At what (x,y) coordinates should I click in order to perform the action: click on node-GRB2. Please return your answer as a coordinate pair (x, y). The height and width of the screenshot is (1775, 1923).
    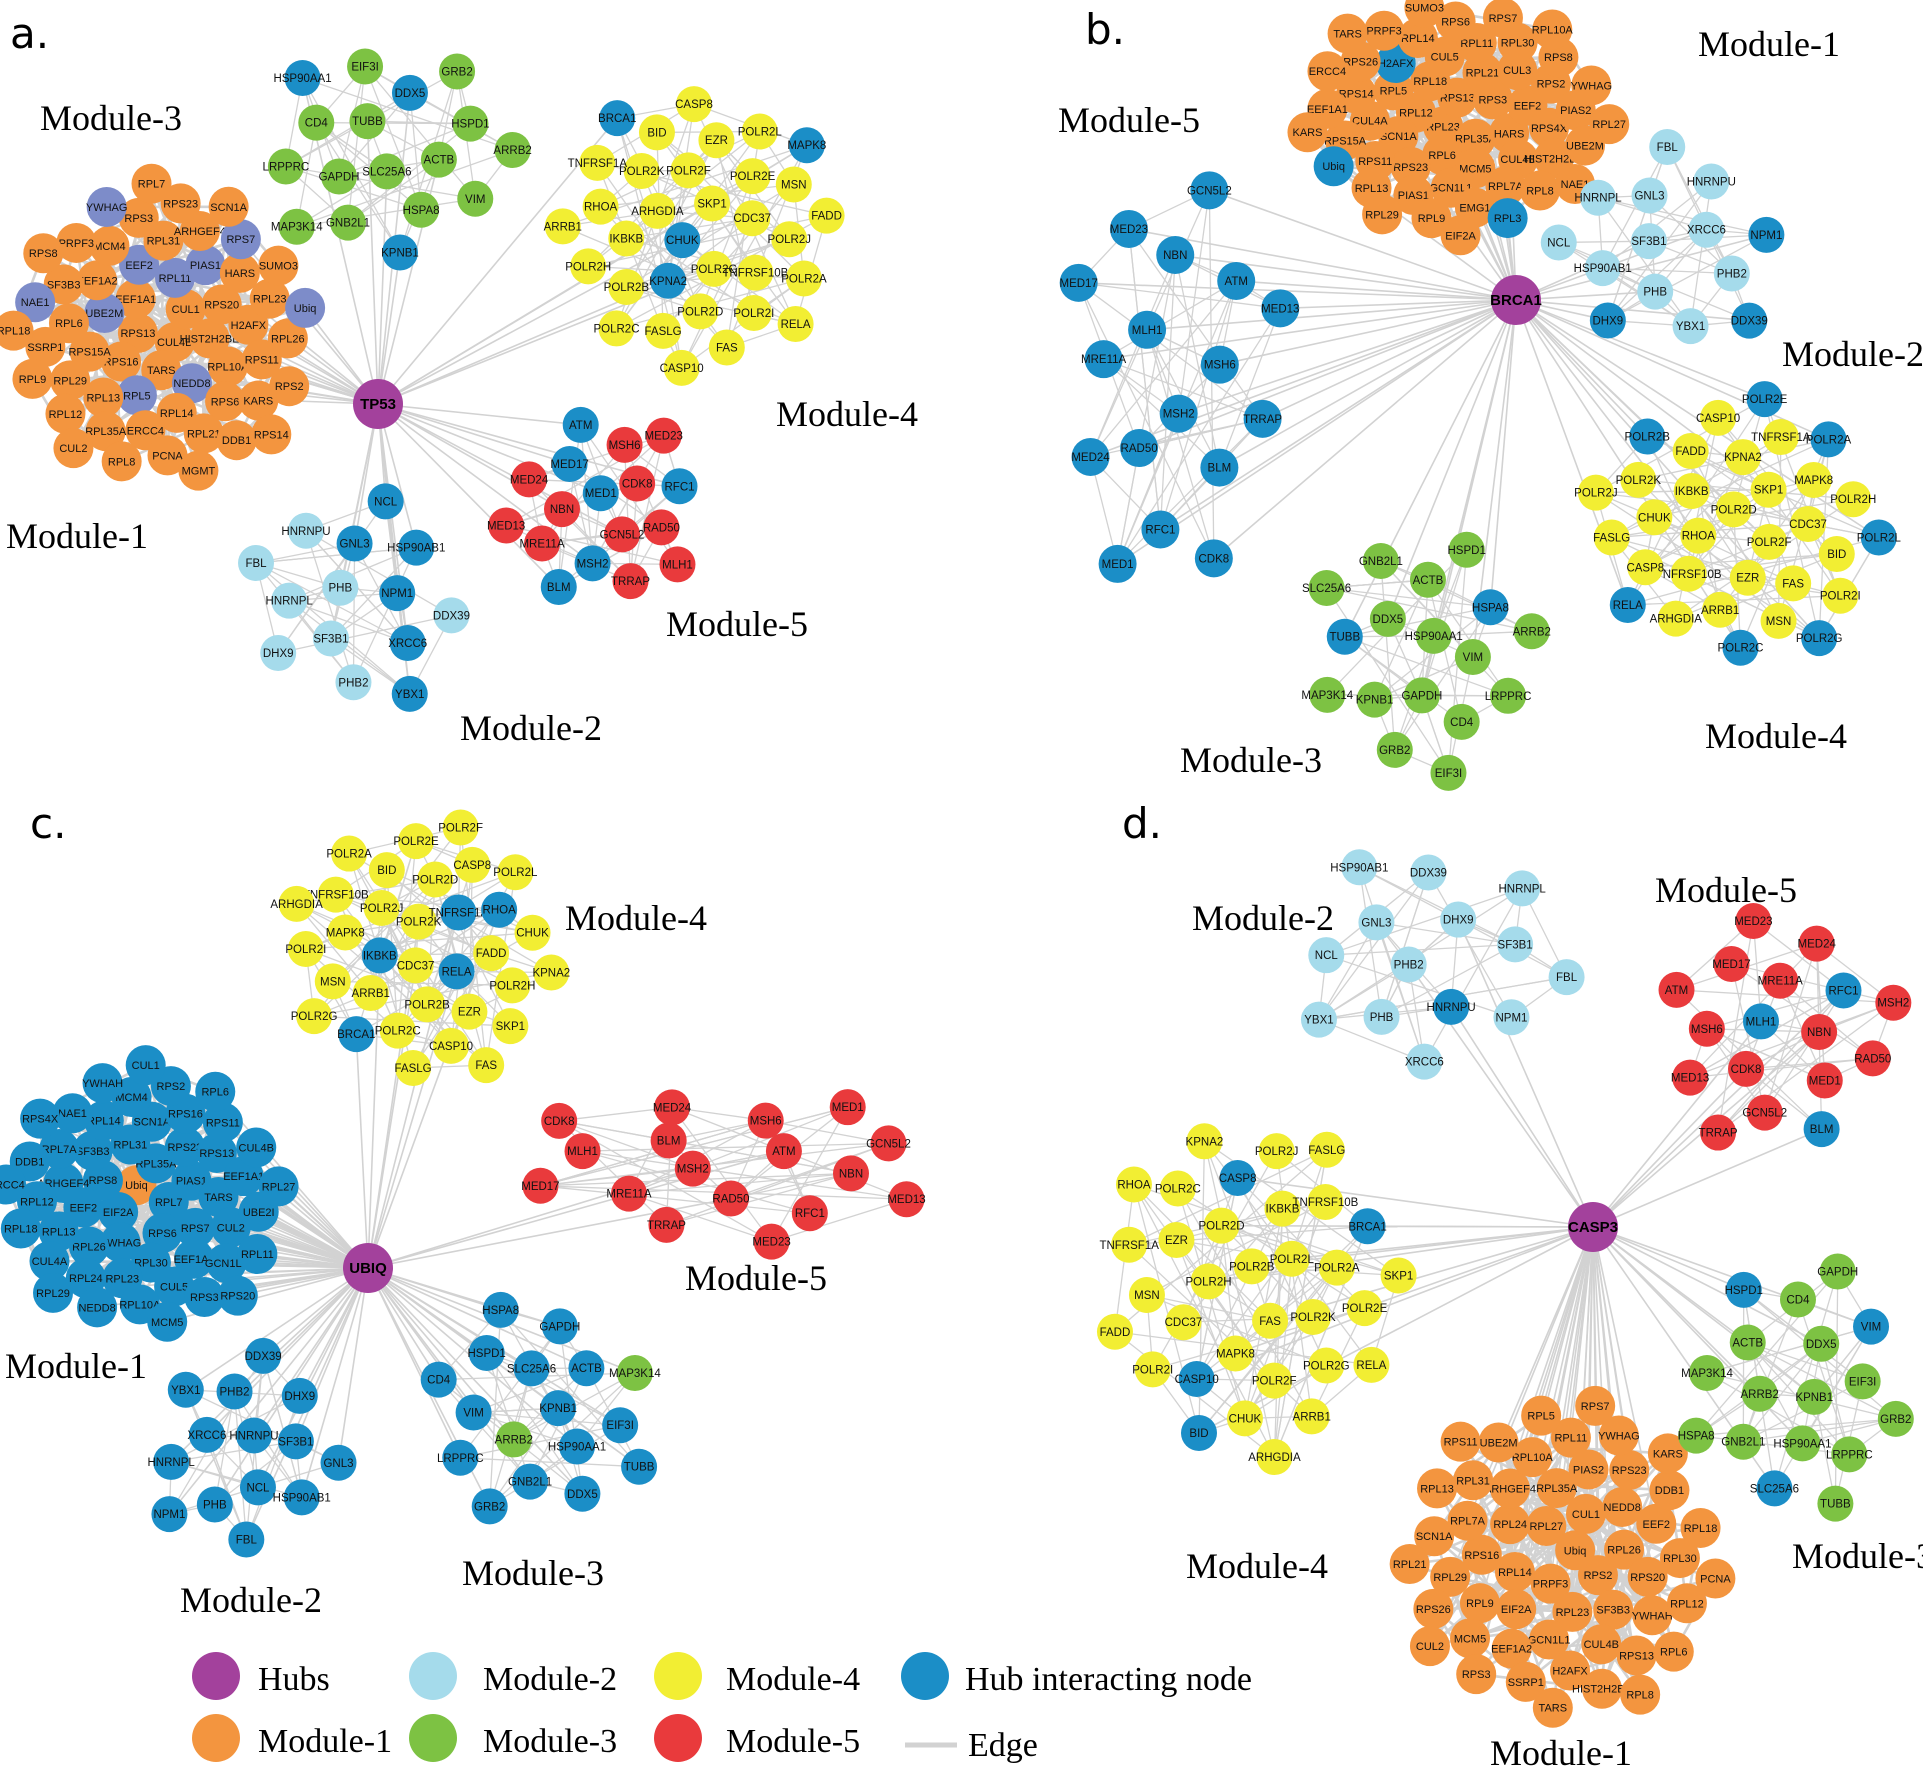
    Looking at the image, I should click on (1895, 1418).